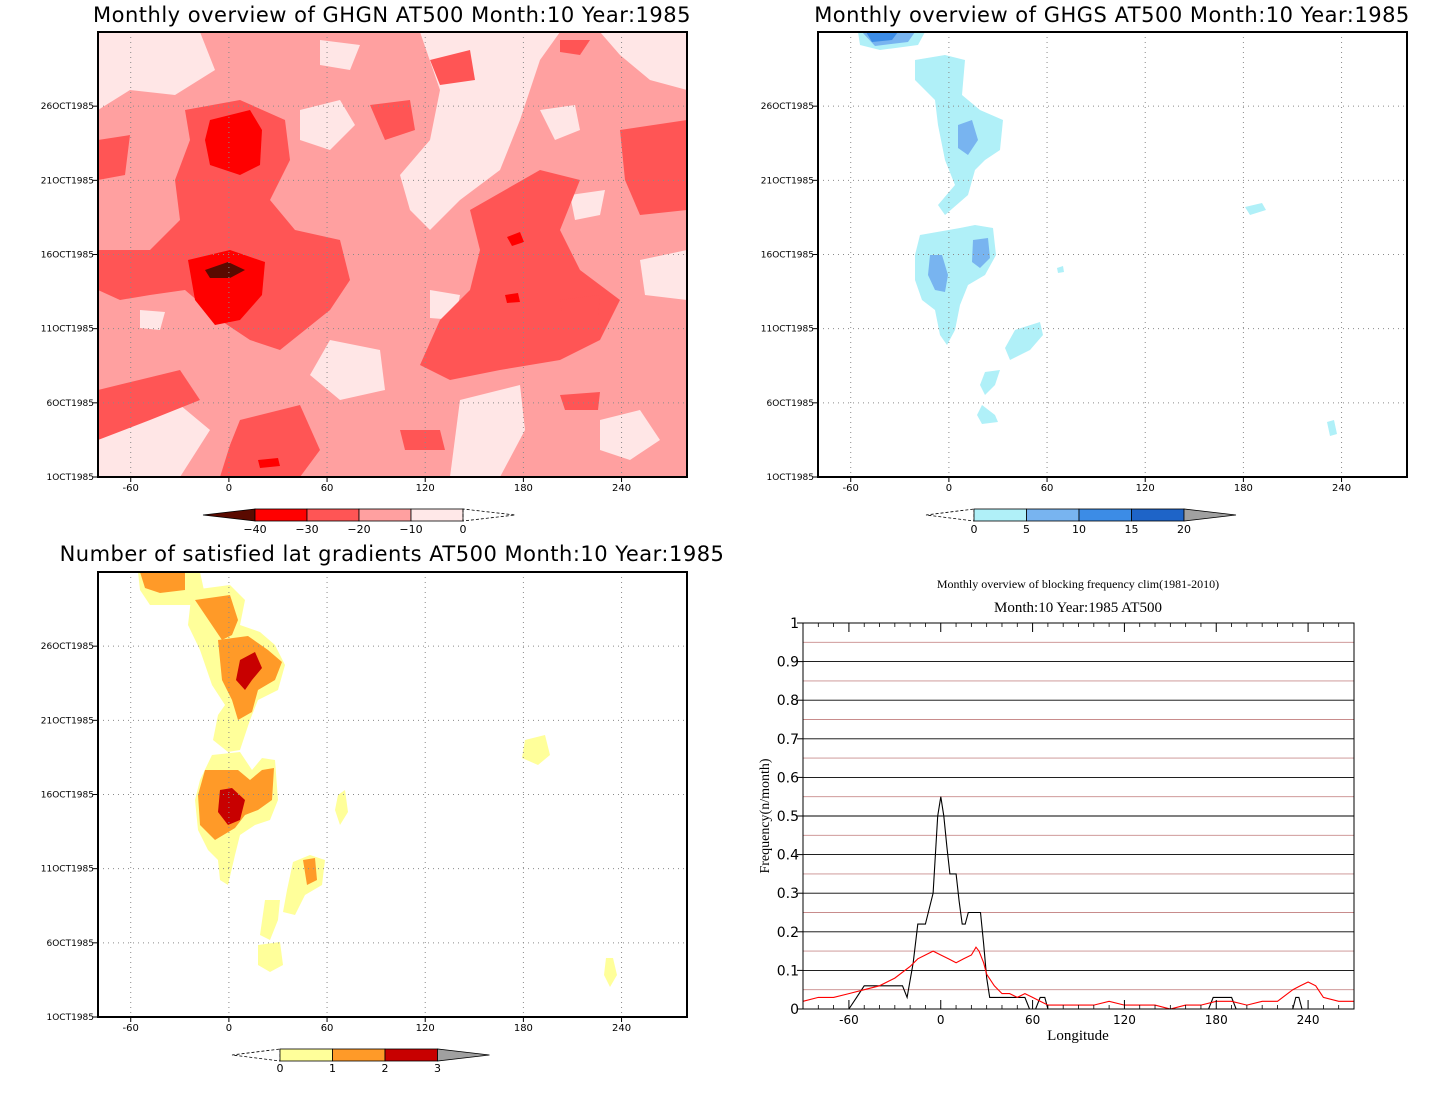  What do you see at coordinates (306, 529) in the screenshot?
I see `colorbar-label: −30` at bounding box center [306, 529].